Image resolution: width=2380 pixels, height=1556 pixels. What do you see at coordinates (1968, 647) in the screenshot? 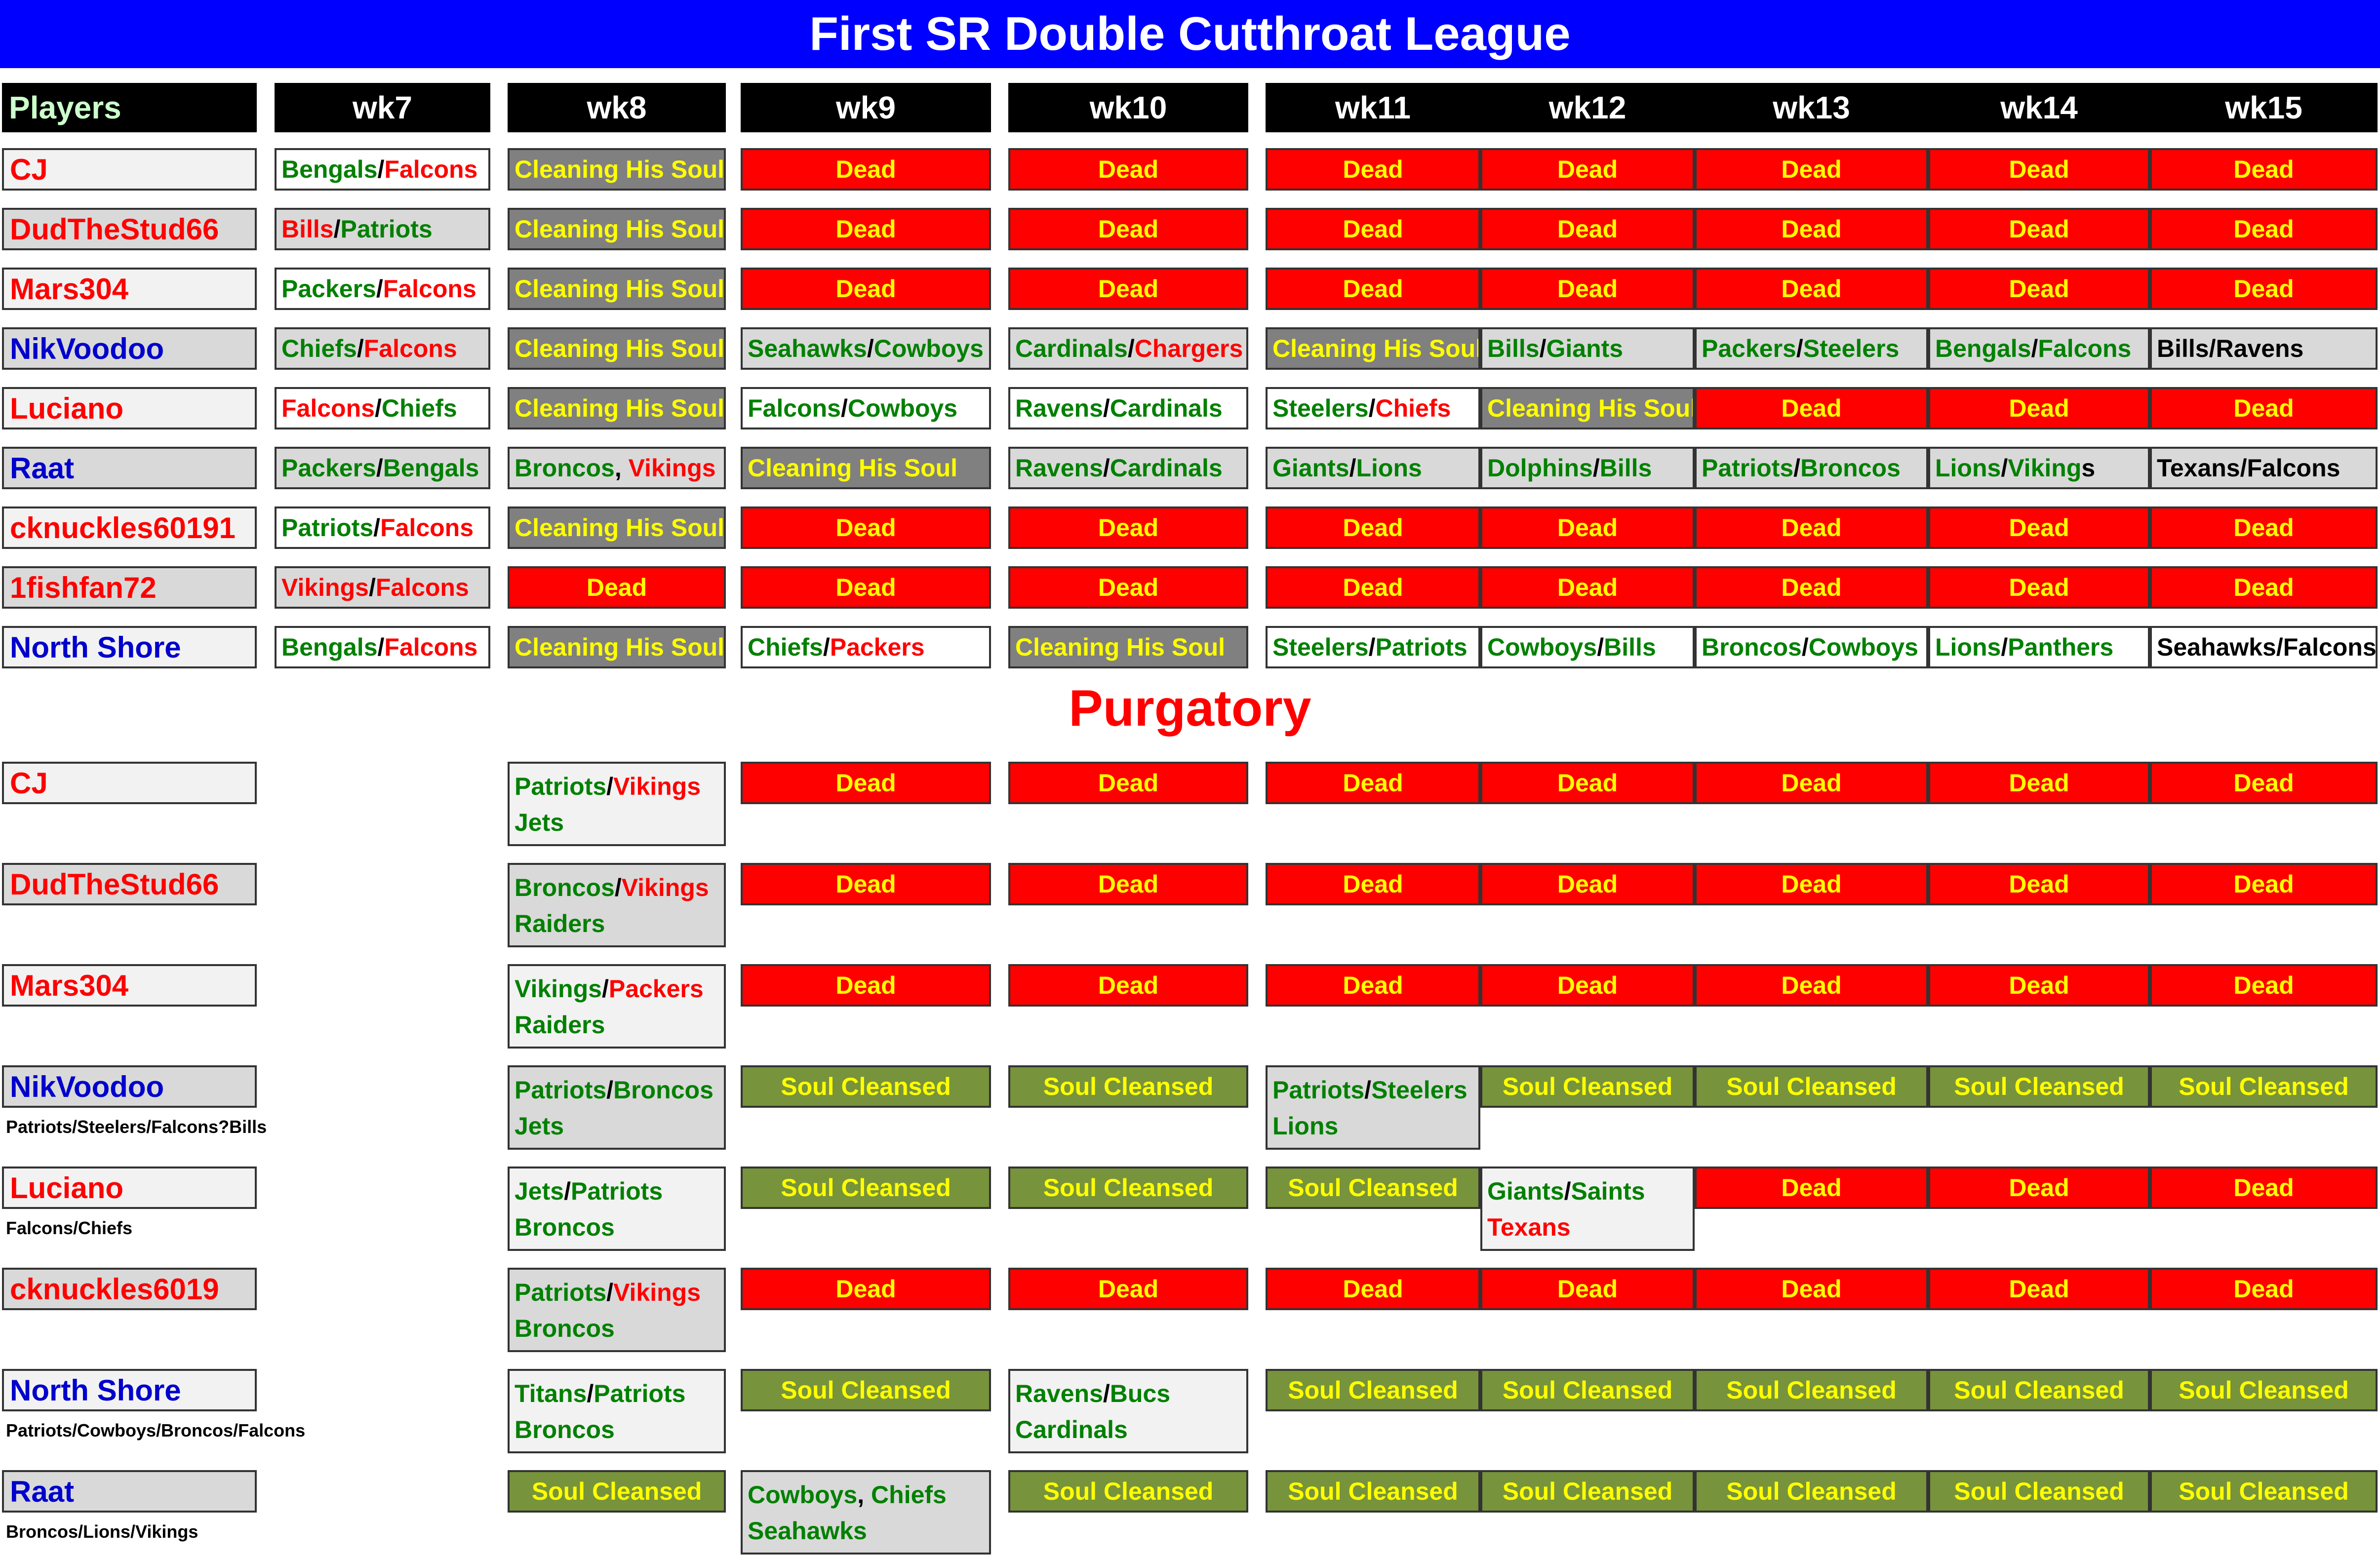
I see `team-name: Lions` at bounding box center [1968, 647].